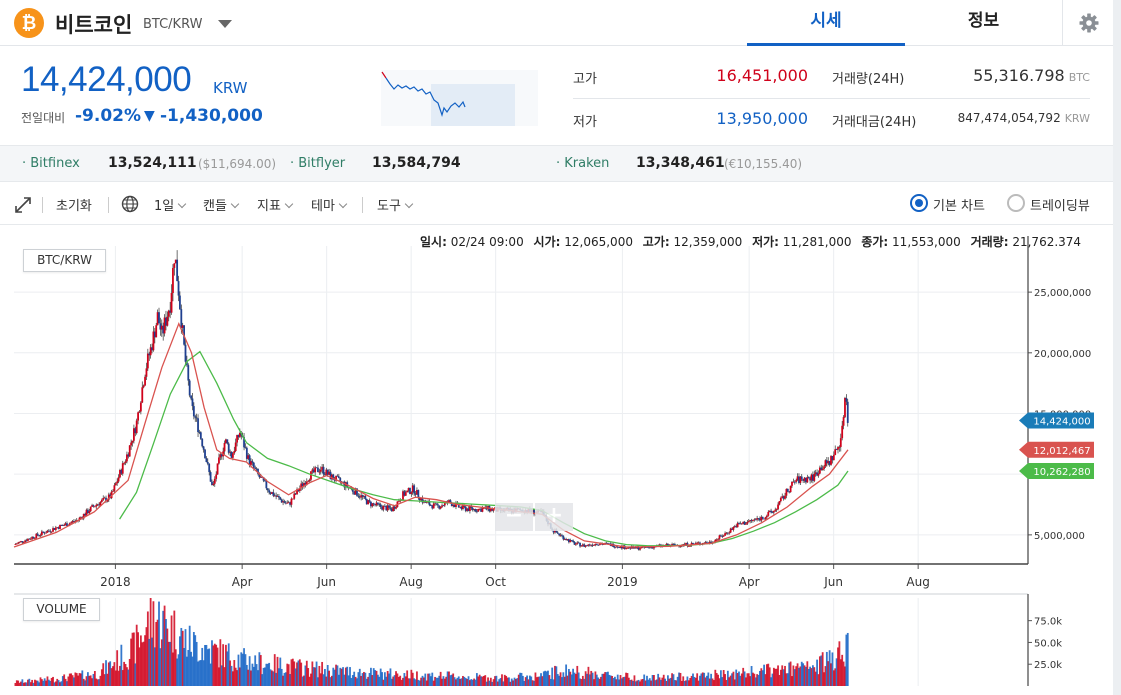 This screenshot has height=695, width=1121. Describe the element at coordinates (329, 204) in the screenshot. I see `theme-dropdown: 테마` at that location.